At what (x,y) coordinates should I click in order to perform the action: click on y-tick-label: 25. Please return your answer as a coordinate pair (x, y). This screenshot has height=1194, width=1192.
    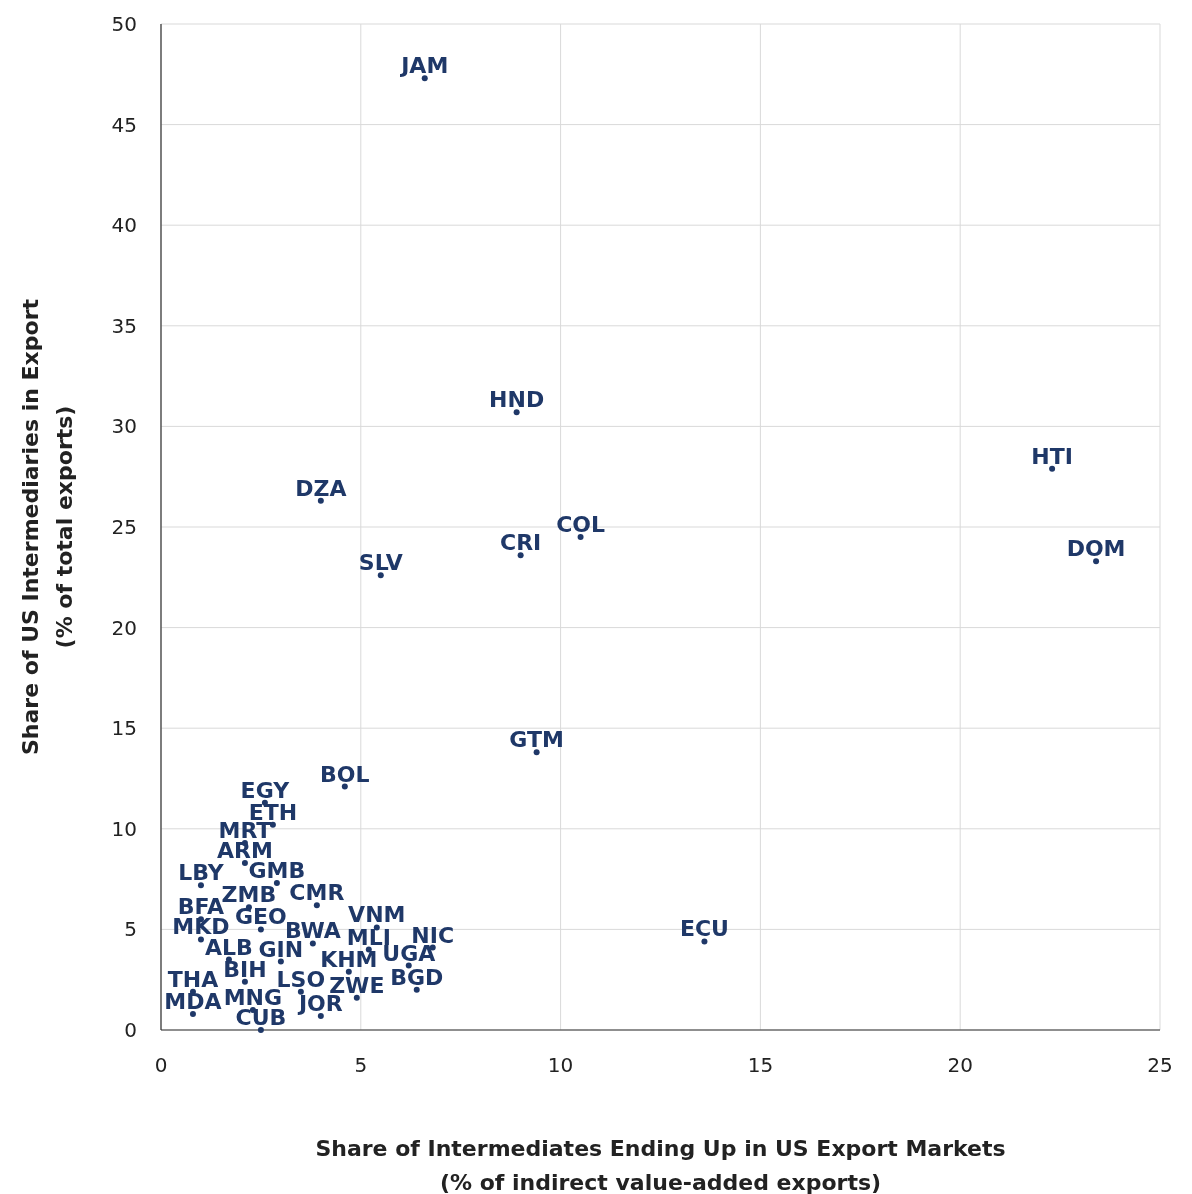
    Looking at the image, I should click on (124, 527).